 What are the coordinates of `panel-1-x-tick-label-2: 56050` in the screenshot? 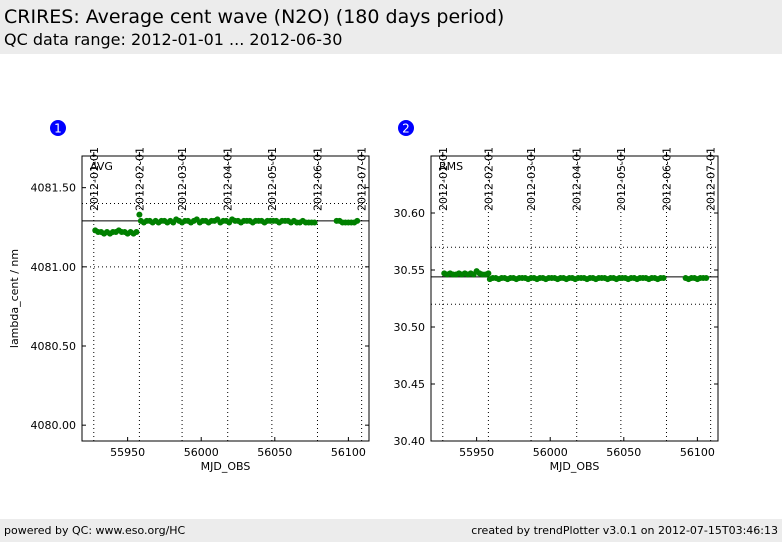 It's located at (274, 452).